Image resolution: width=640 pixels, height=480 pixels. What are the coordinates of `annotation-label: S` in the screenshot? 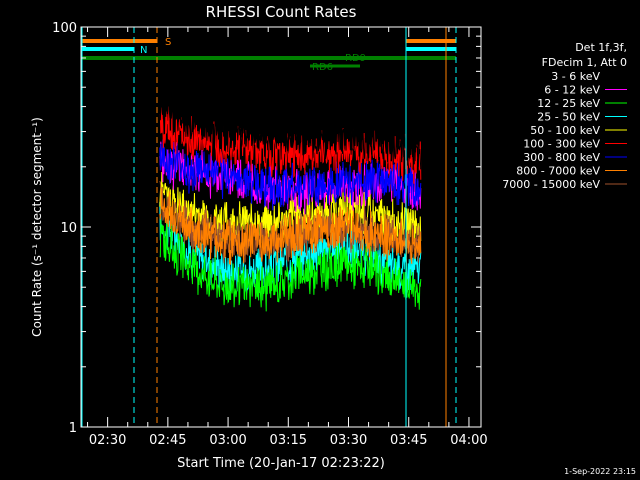 It's located at (168, 42).